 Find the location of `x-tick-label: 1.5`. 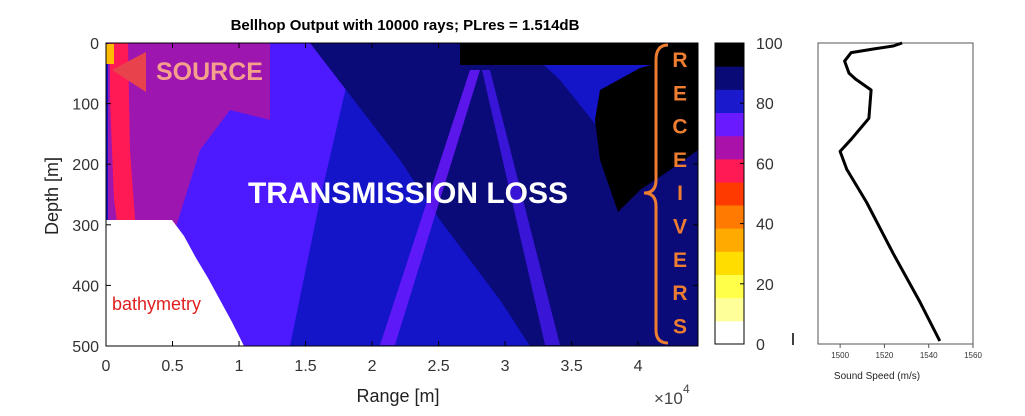

x-tick-label: 1.5 is located at coordinates (305, 366).